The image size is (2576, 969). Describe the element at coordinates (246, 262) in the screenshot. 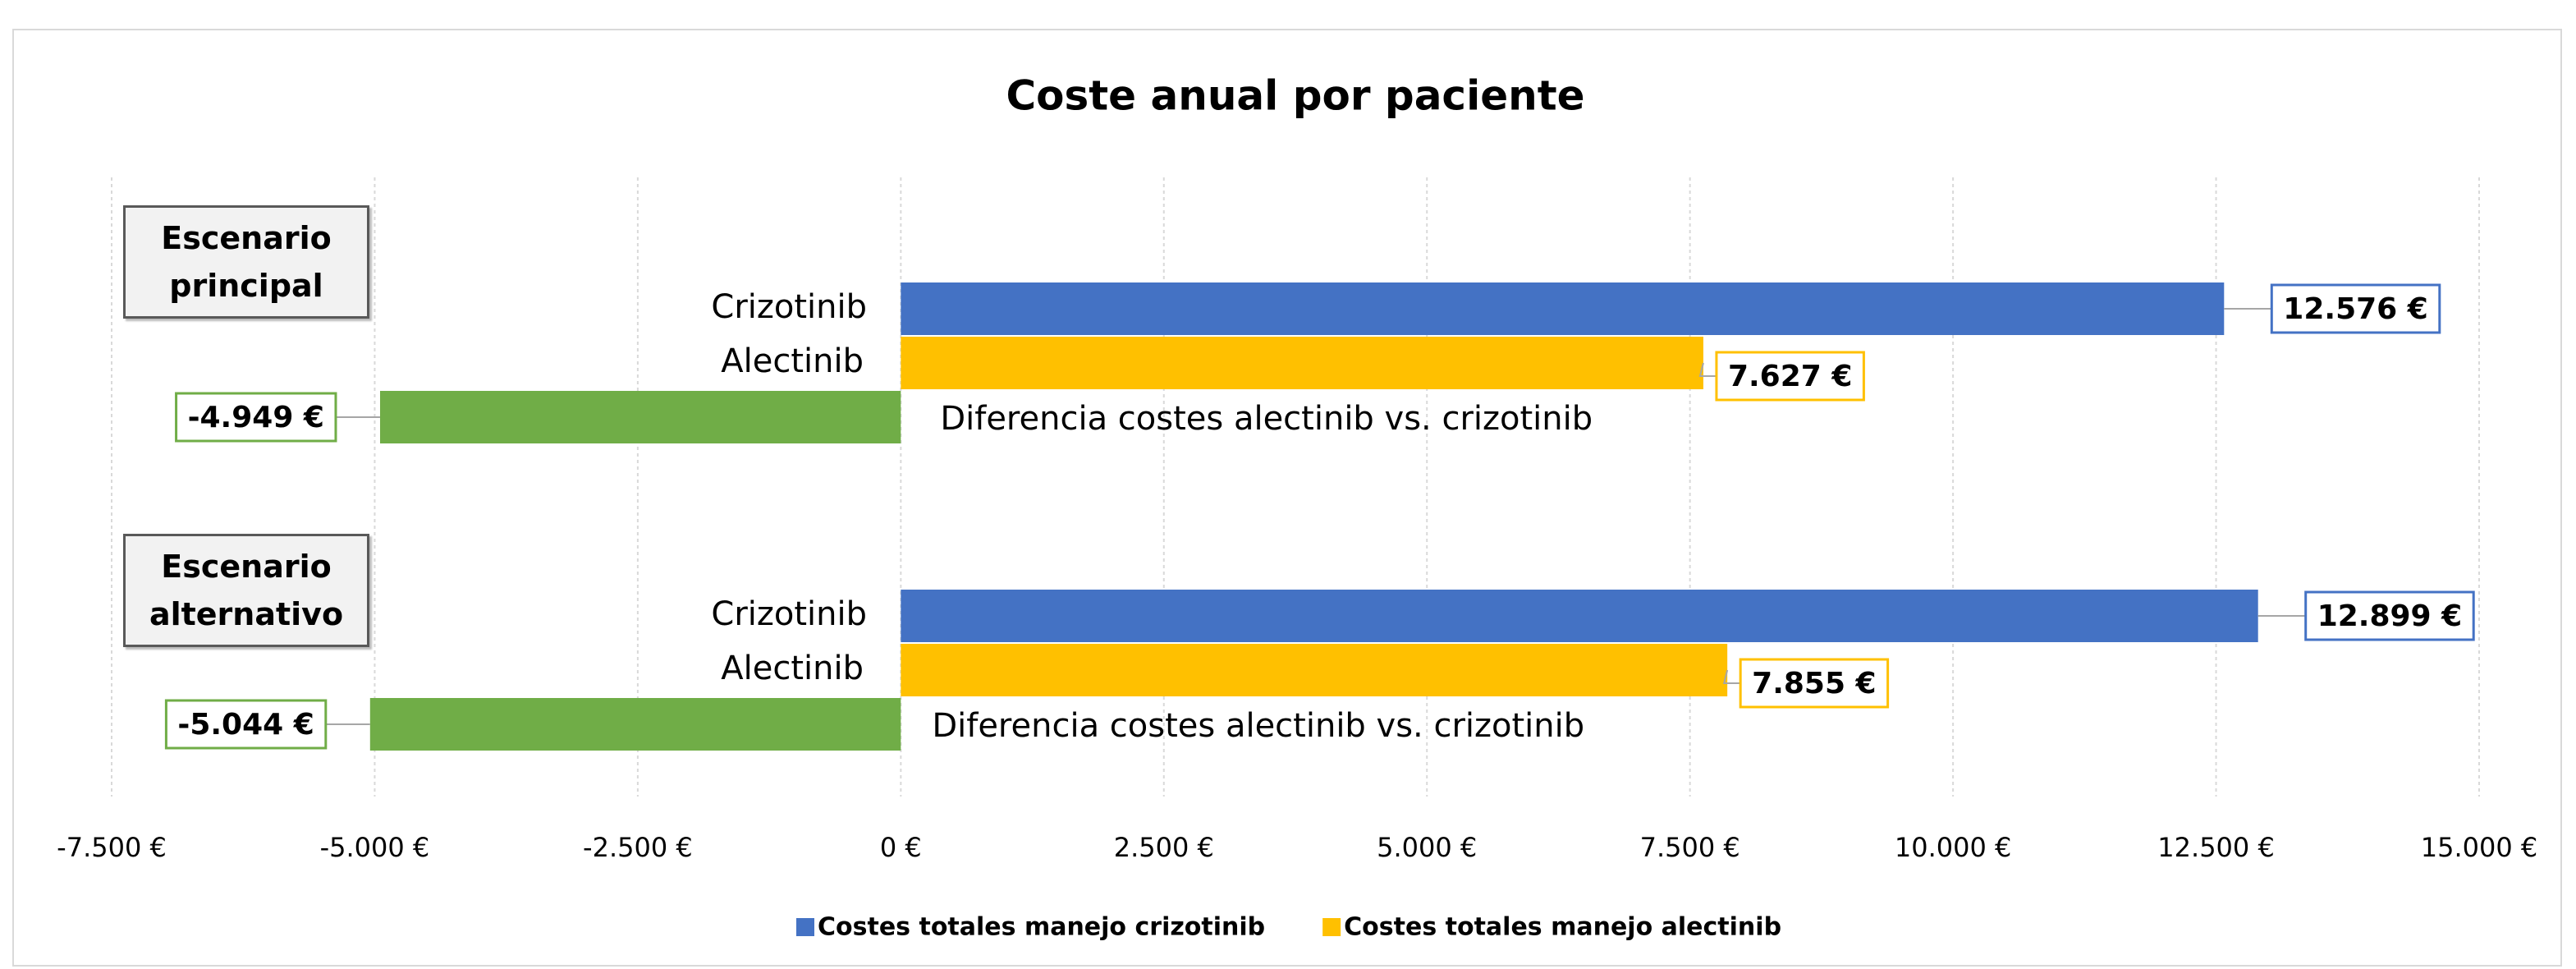

I see `scenario-label: Escenario principal` at that location.